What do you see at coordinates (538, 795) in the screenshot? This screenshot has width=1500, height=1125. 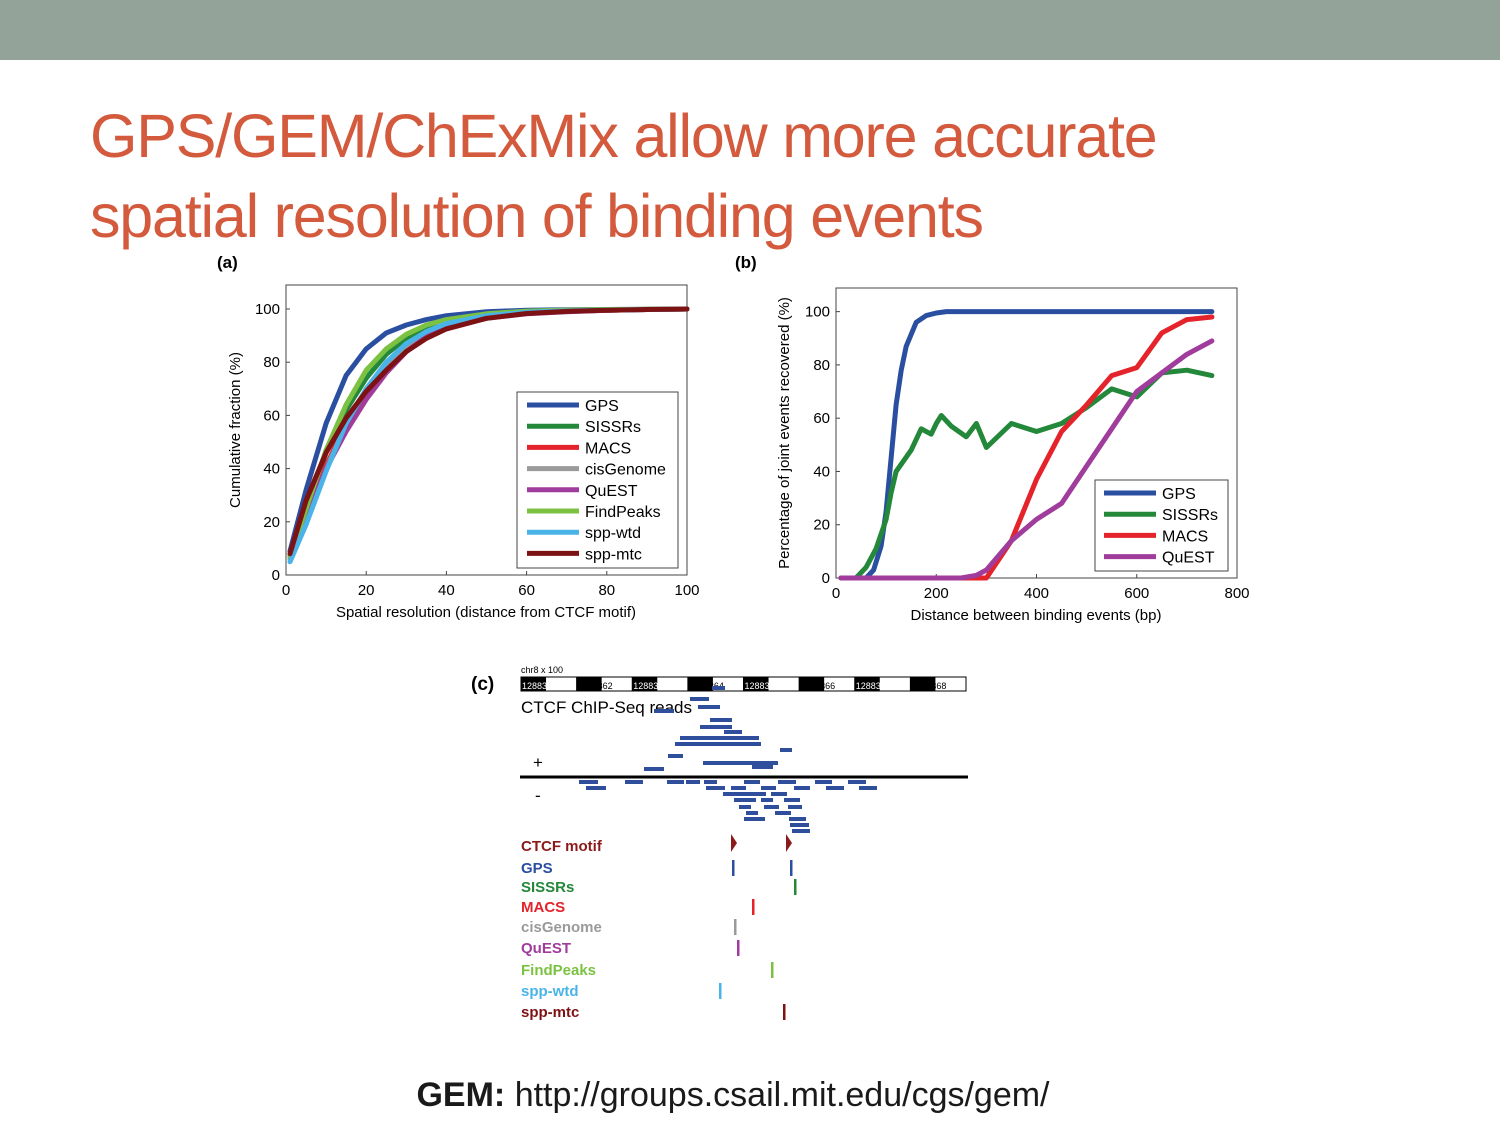 I see `minus-strand-label: -` at bounding box center [538, 795].